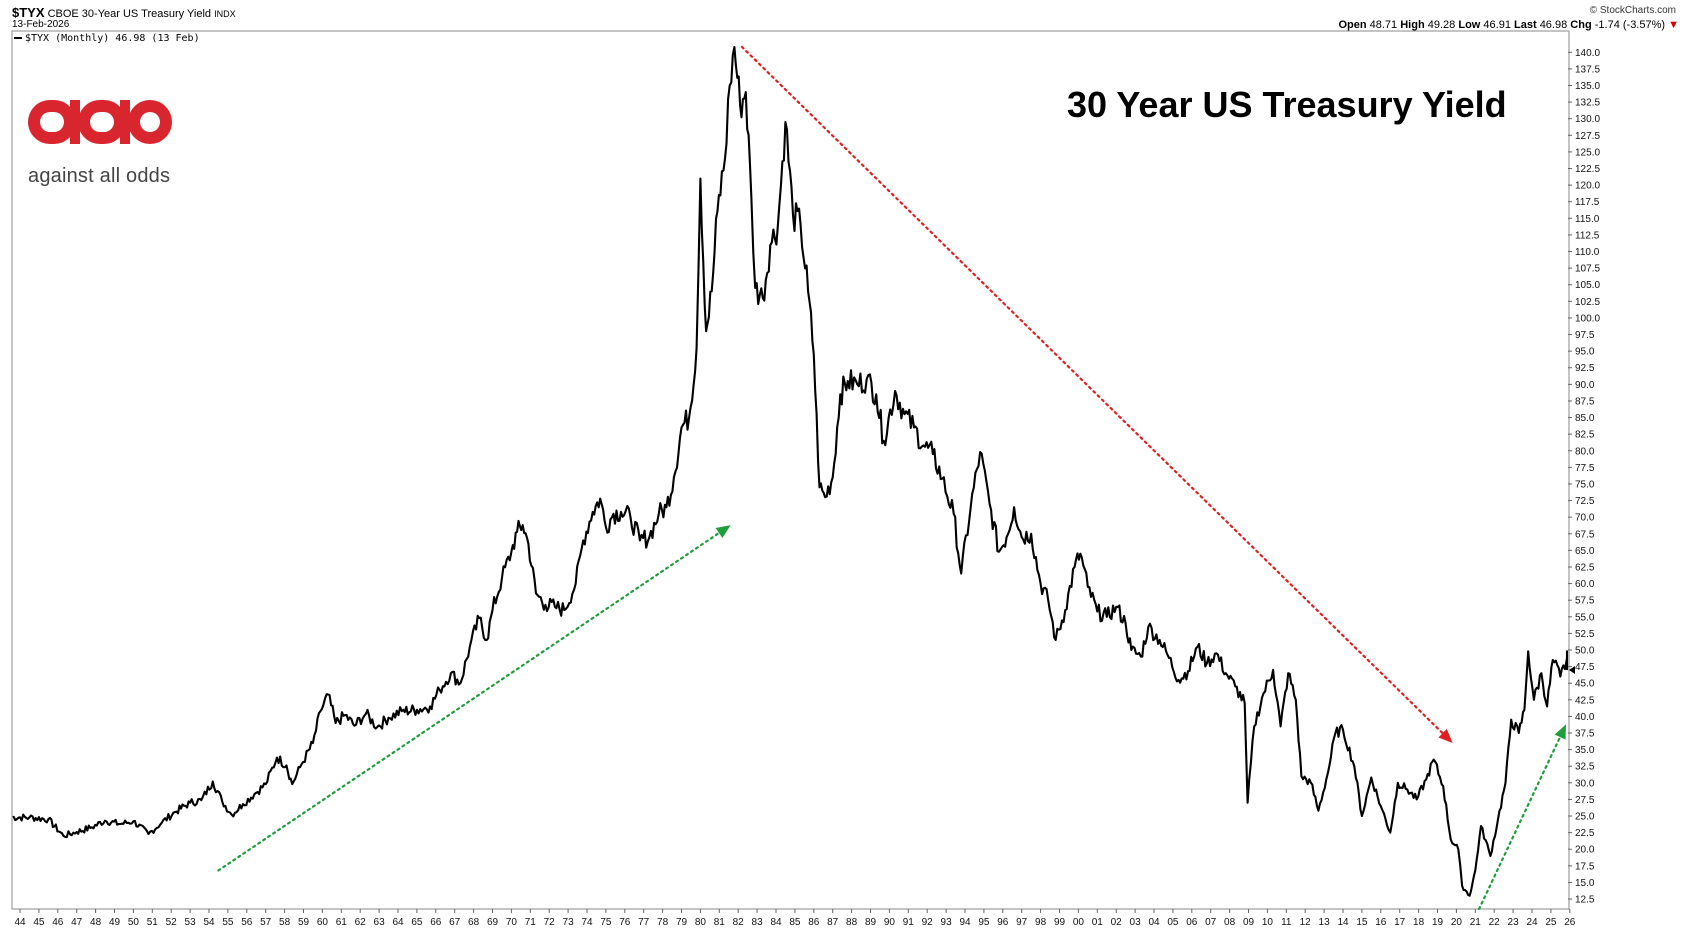  What do you see at coordinates (1587, 119) in the screenshot?
I see `y-tick-label: 130.0` at bounding box center [1587, 119].